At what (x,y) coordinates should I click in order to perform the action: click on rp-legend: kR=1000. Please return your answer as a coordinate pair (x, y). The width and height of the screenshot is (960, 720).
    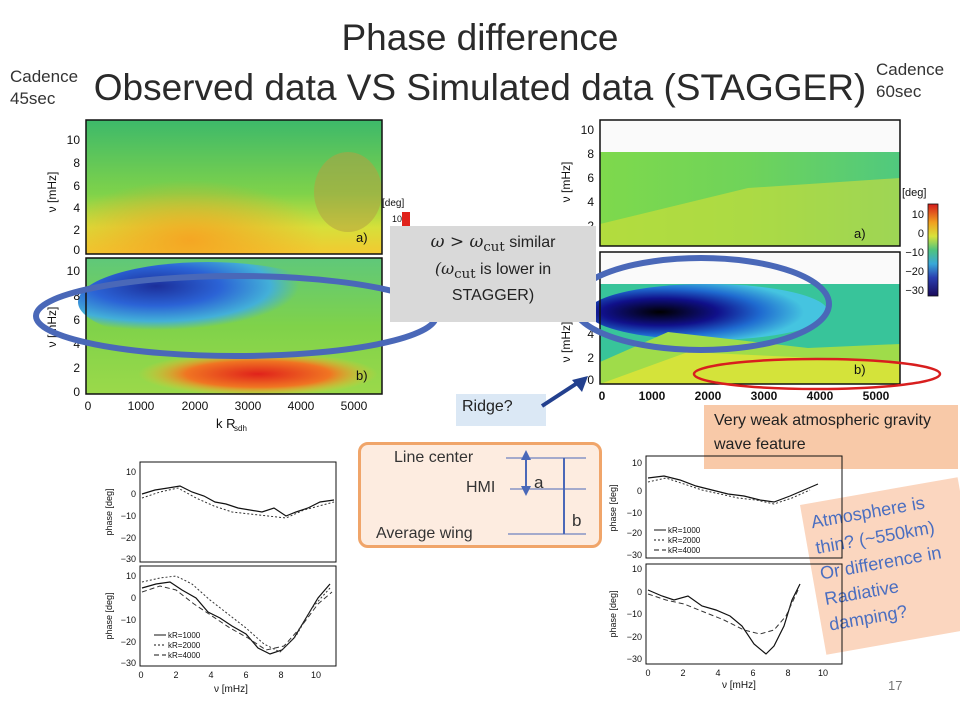
    Looking at the image, I should click on (684, 530).